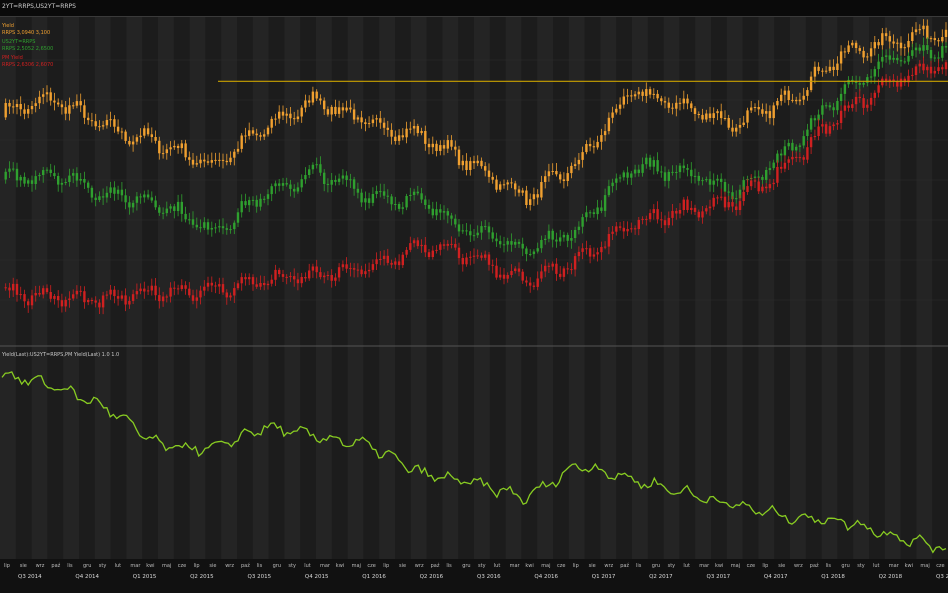 The width and height of the screenshot is (948, 593). What do you see at coordinates (374, 577) in the screenshot?
I see `x-quarter-label: Q1 2016` at bounding box center [374, 577].